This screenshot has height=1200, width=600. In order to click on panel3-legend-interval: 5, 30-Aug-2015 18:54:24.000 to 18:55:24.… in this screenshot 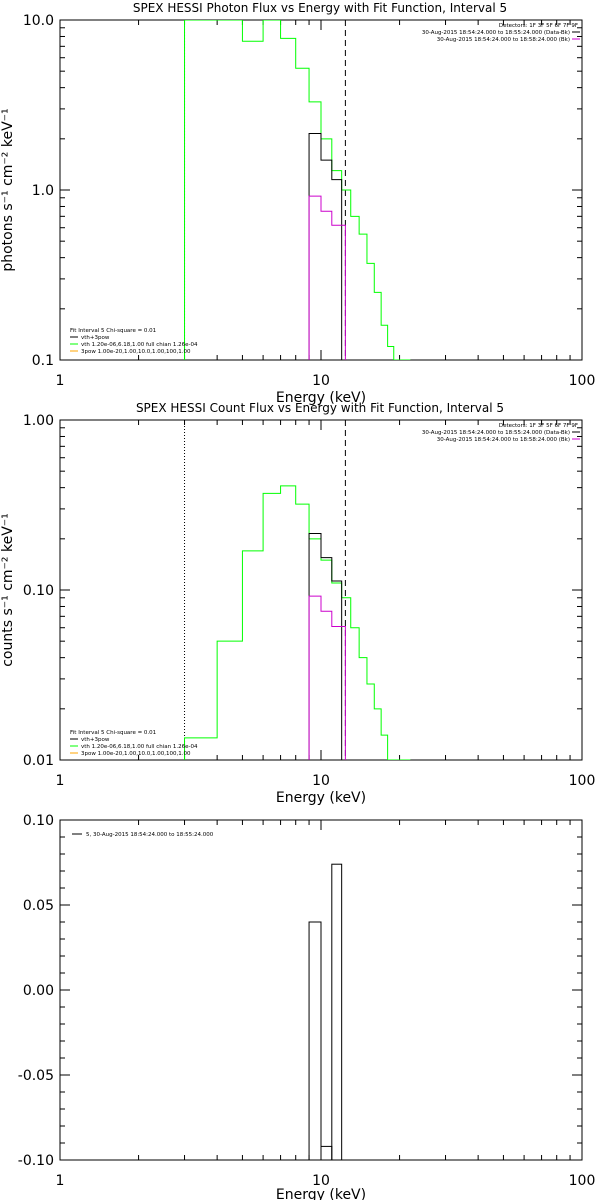, I will do `click(150, 835)`.